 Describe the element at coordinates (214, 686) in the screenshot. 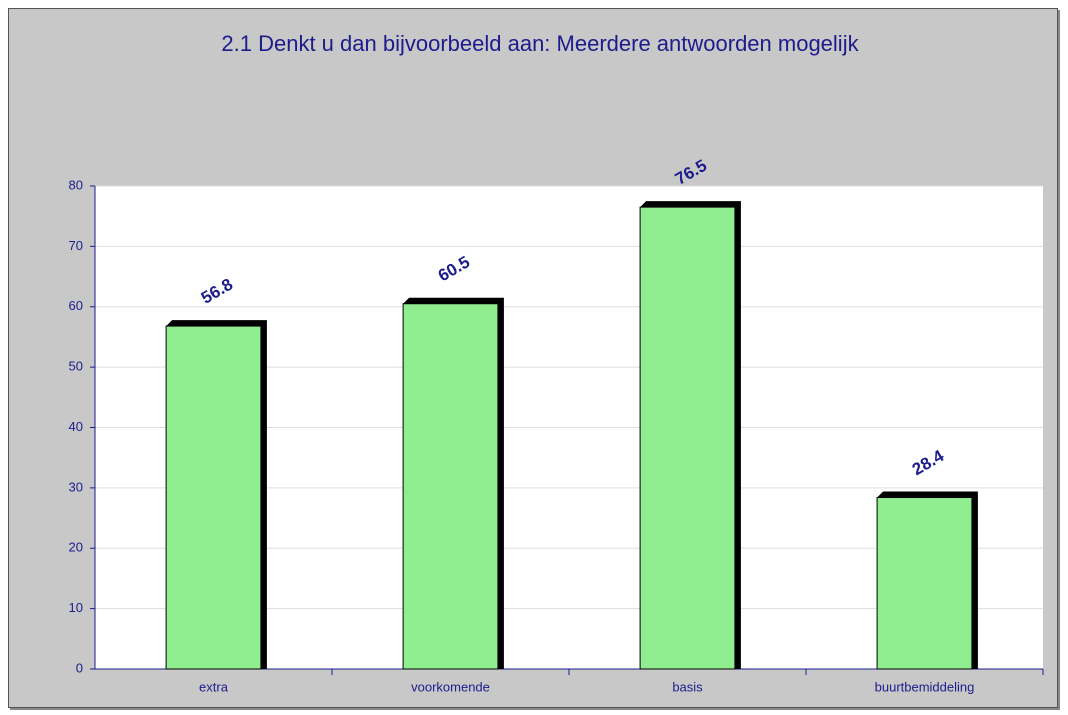

I see `x-tick-label: extra` at that location.